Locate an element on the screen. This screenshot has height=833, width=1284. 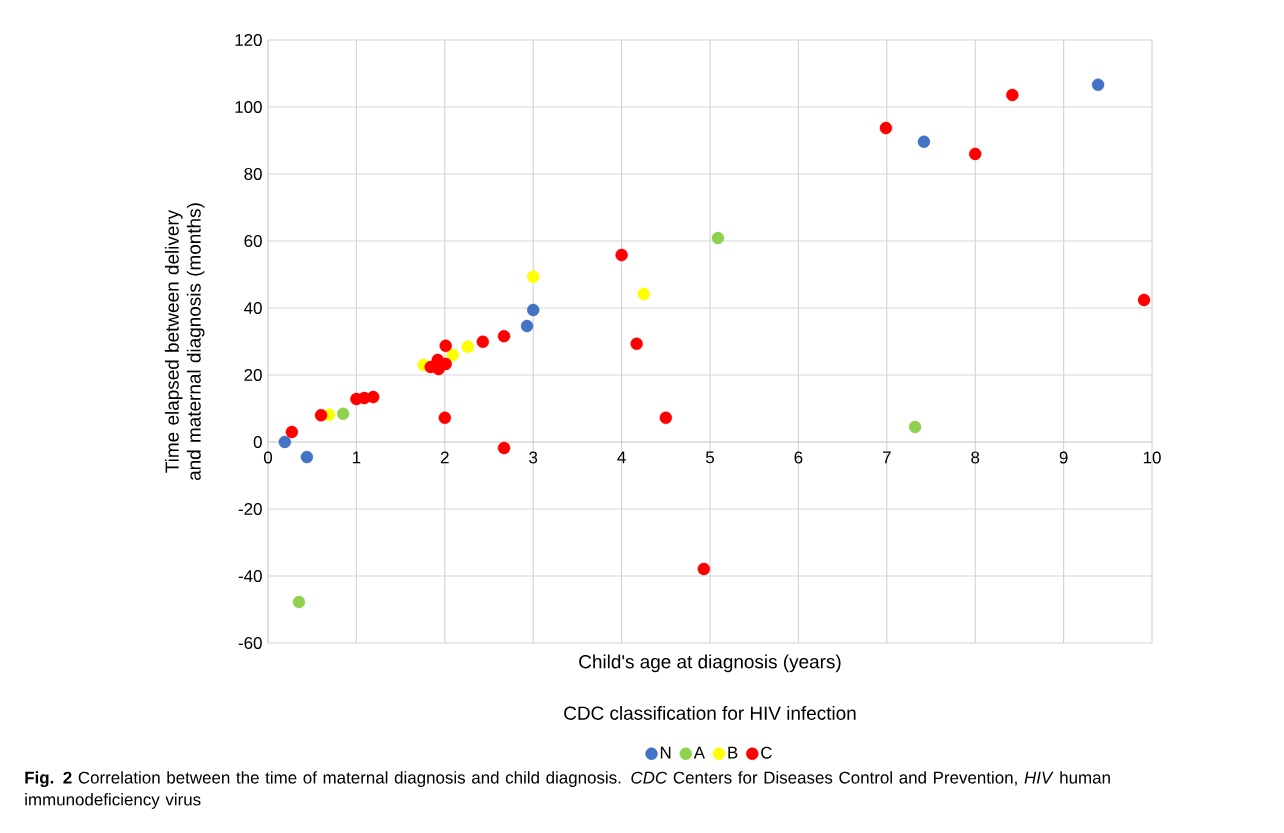
y-tick-label: 0 is located at coordinates (257, 441).